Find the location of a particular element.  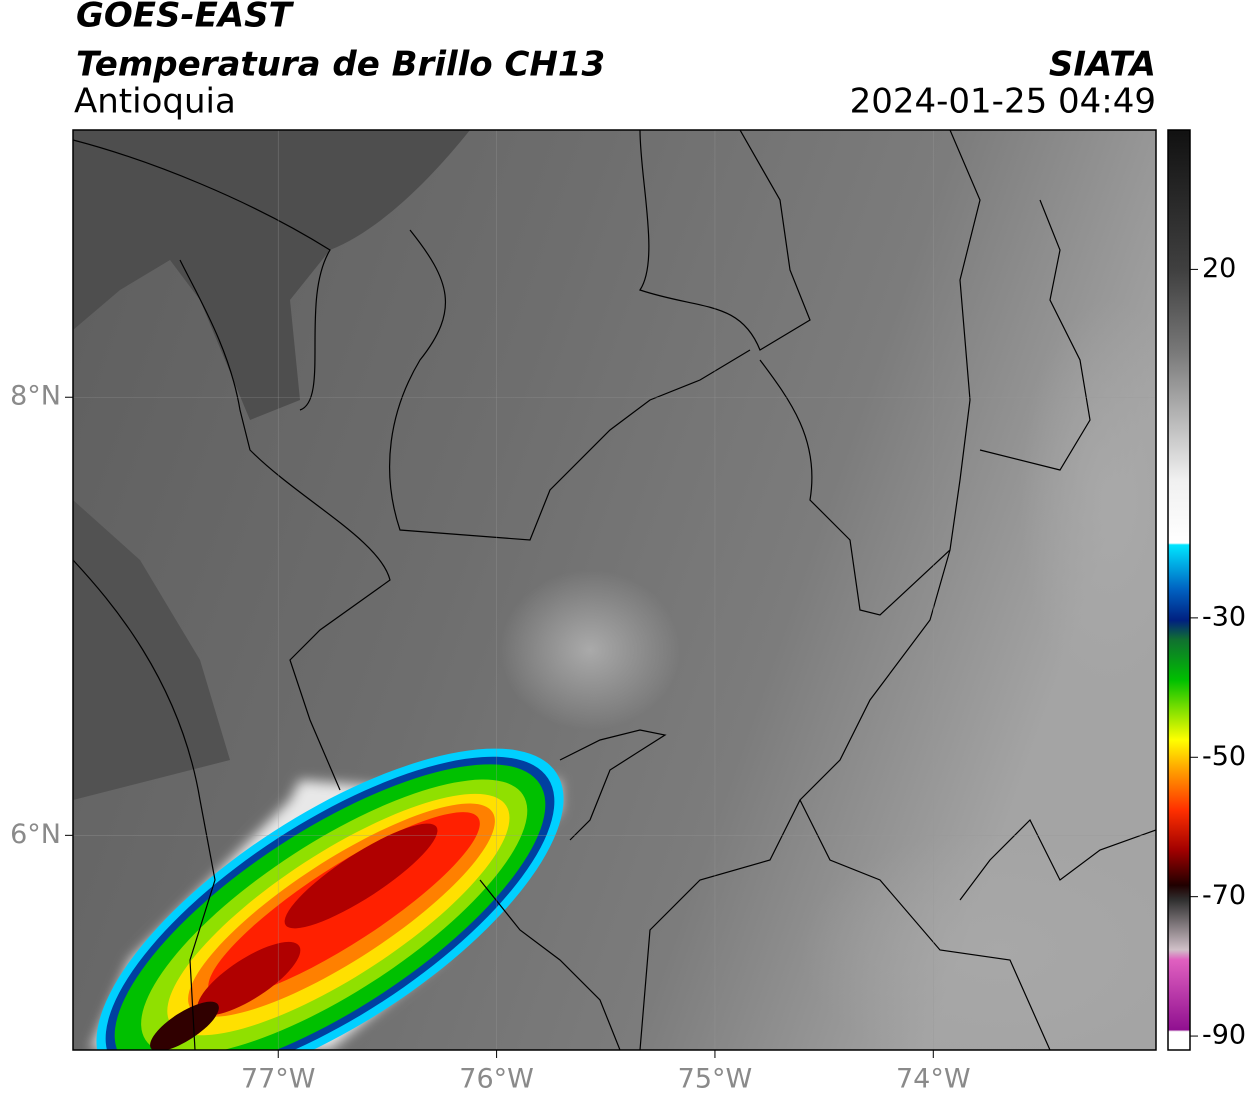

region-title: Antioquia is located at coordinates (155, 102).